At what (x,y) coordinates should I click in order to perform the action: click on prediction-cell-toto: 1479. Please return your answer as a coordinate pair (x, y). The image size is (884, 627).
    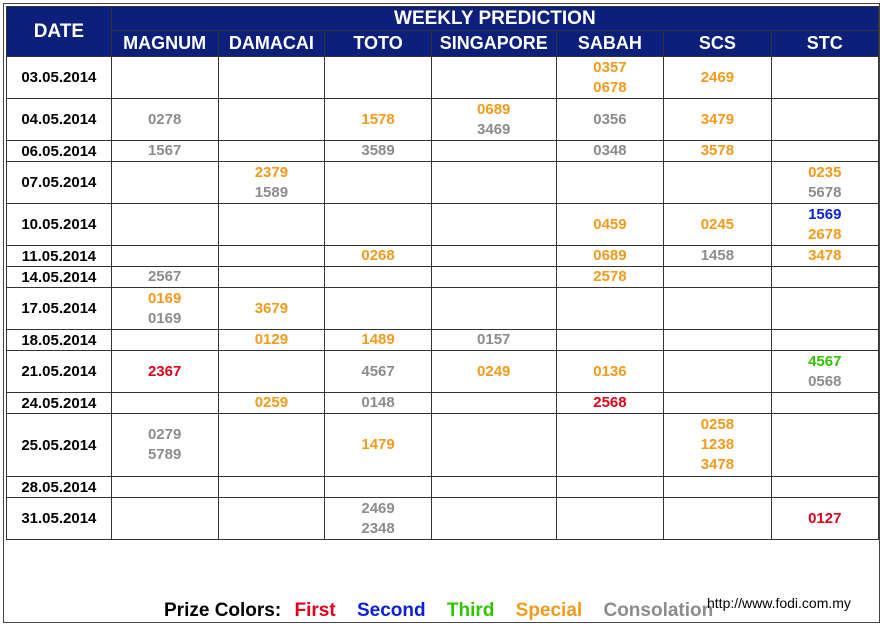
    Looking at the image, I should click on (378, 445).